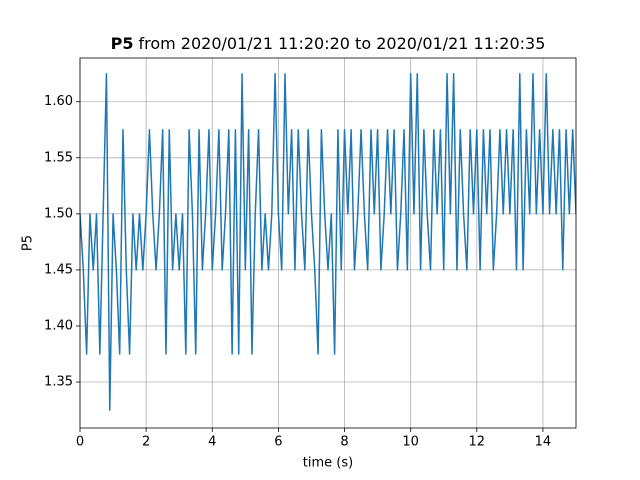 The width and height of the screenshot is (640, 480). What do you see at coordinates (58, 157) in the screenshot?
I see `y-tick-label: 1.55` at bounding box center [58, 157].